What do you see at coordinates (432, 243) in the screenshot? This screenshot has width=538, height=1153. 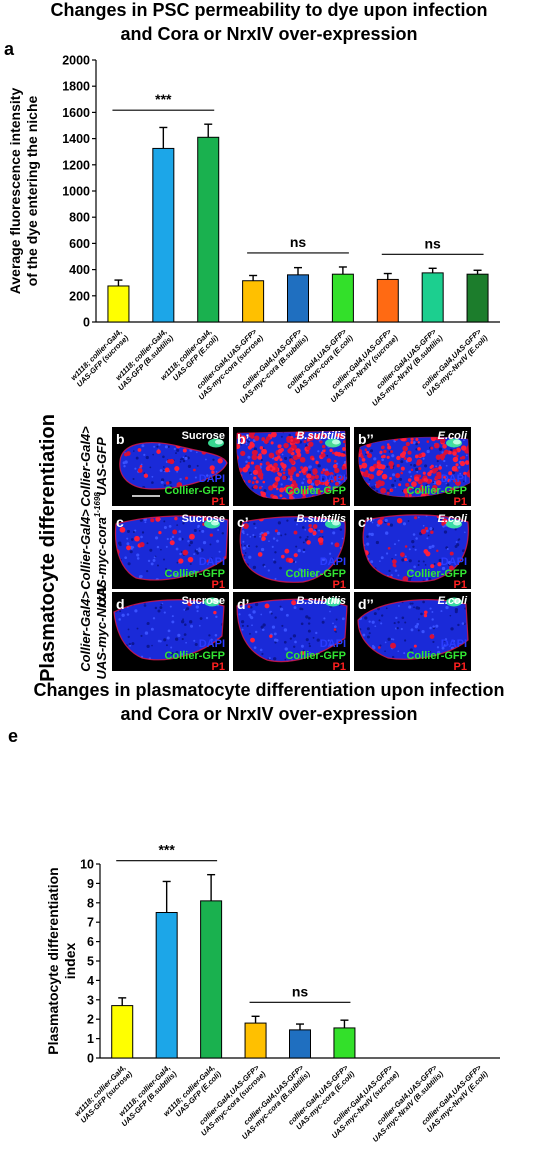 I see `chart-a-significance-label: ns` at bounding box center [432, 243].